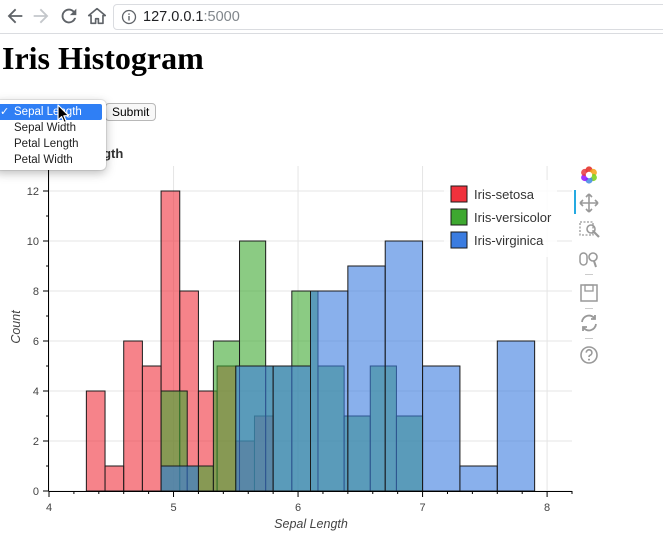  I want to click on submit-button: Submit, so click(131, 112).